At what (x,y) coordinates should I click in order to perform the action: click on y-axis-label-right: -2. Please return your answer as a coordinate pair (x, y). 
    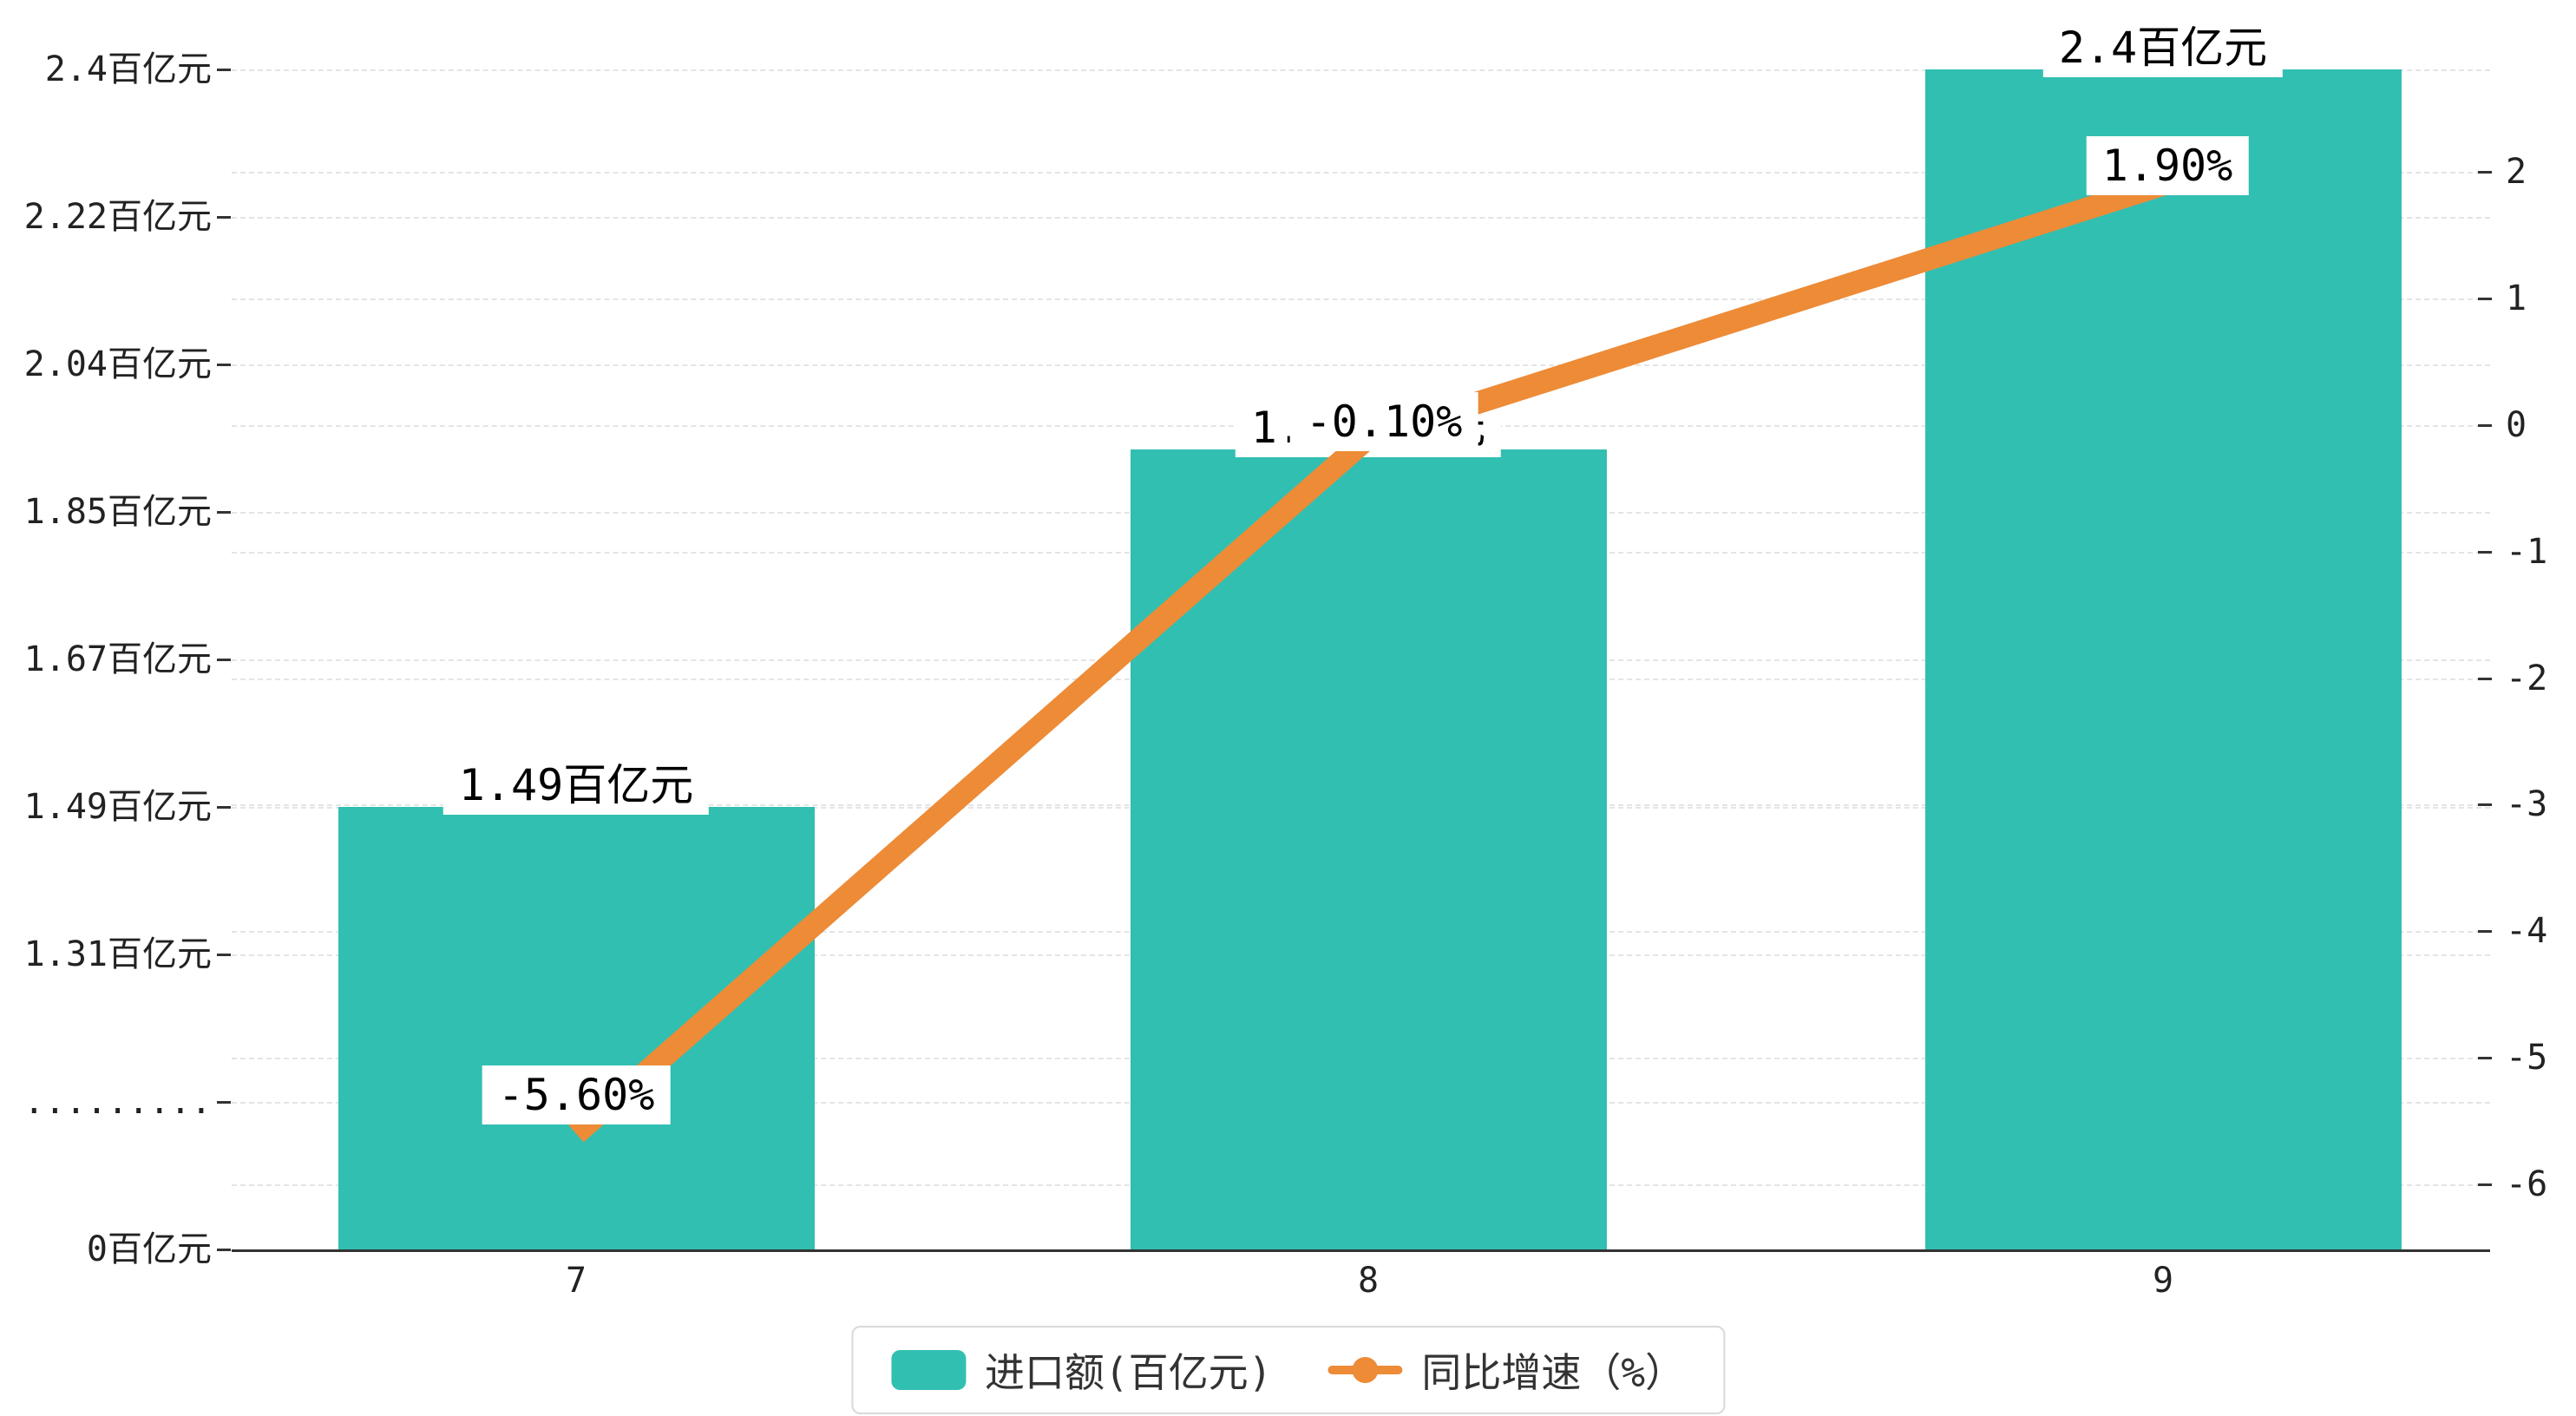
    Looking at the image, I should click on (2527, 678).